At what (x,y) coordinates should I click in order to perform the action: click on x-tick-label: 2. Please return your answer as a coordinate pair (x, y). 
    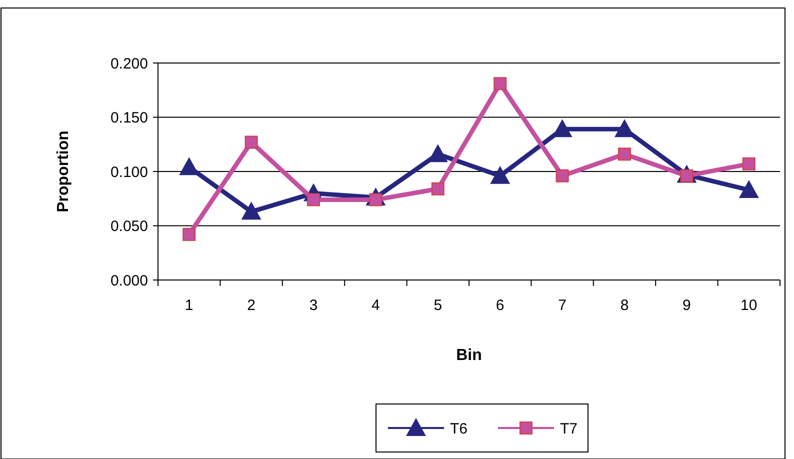
    Looking at the image, I should click on (251, 305).